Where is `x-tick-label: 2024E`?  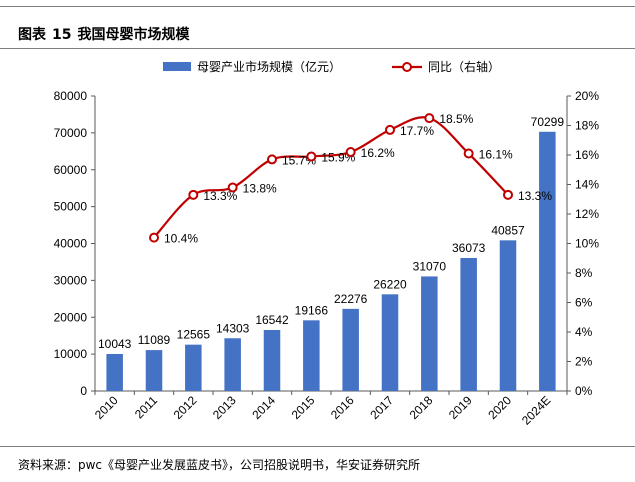
x-tick-label: 2024E is located at coordinates (536, 410).